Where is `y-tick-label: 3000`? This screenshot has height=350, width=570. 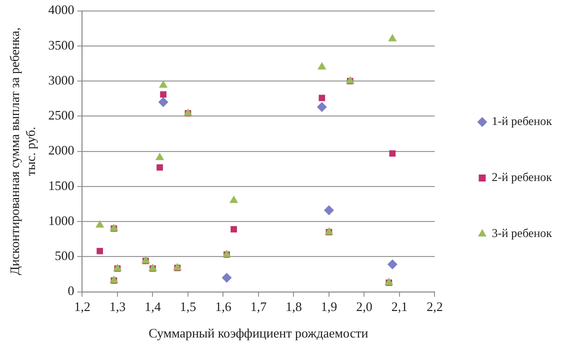 y-tick-label: 3000 is located at coordinates (61, 80).